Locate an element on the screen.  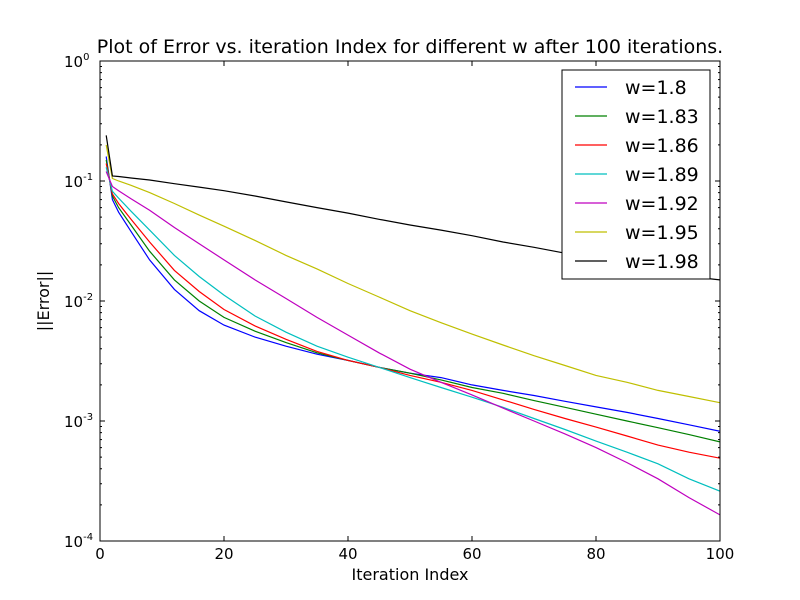
y-tick-label-1: 10⁻¹ is located at coordinates (78, 181).